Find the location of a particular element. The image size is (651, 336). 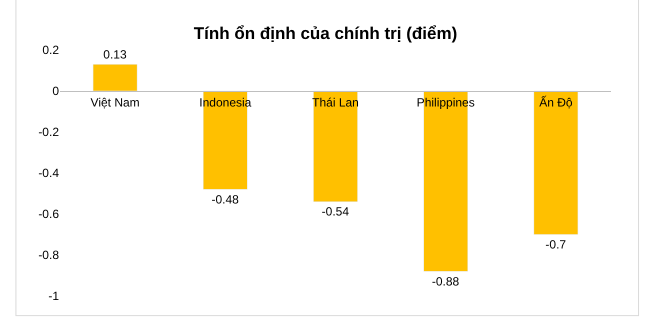

data-label: -0.48 is located at coordinates (225, 199).